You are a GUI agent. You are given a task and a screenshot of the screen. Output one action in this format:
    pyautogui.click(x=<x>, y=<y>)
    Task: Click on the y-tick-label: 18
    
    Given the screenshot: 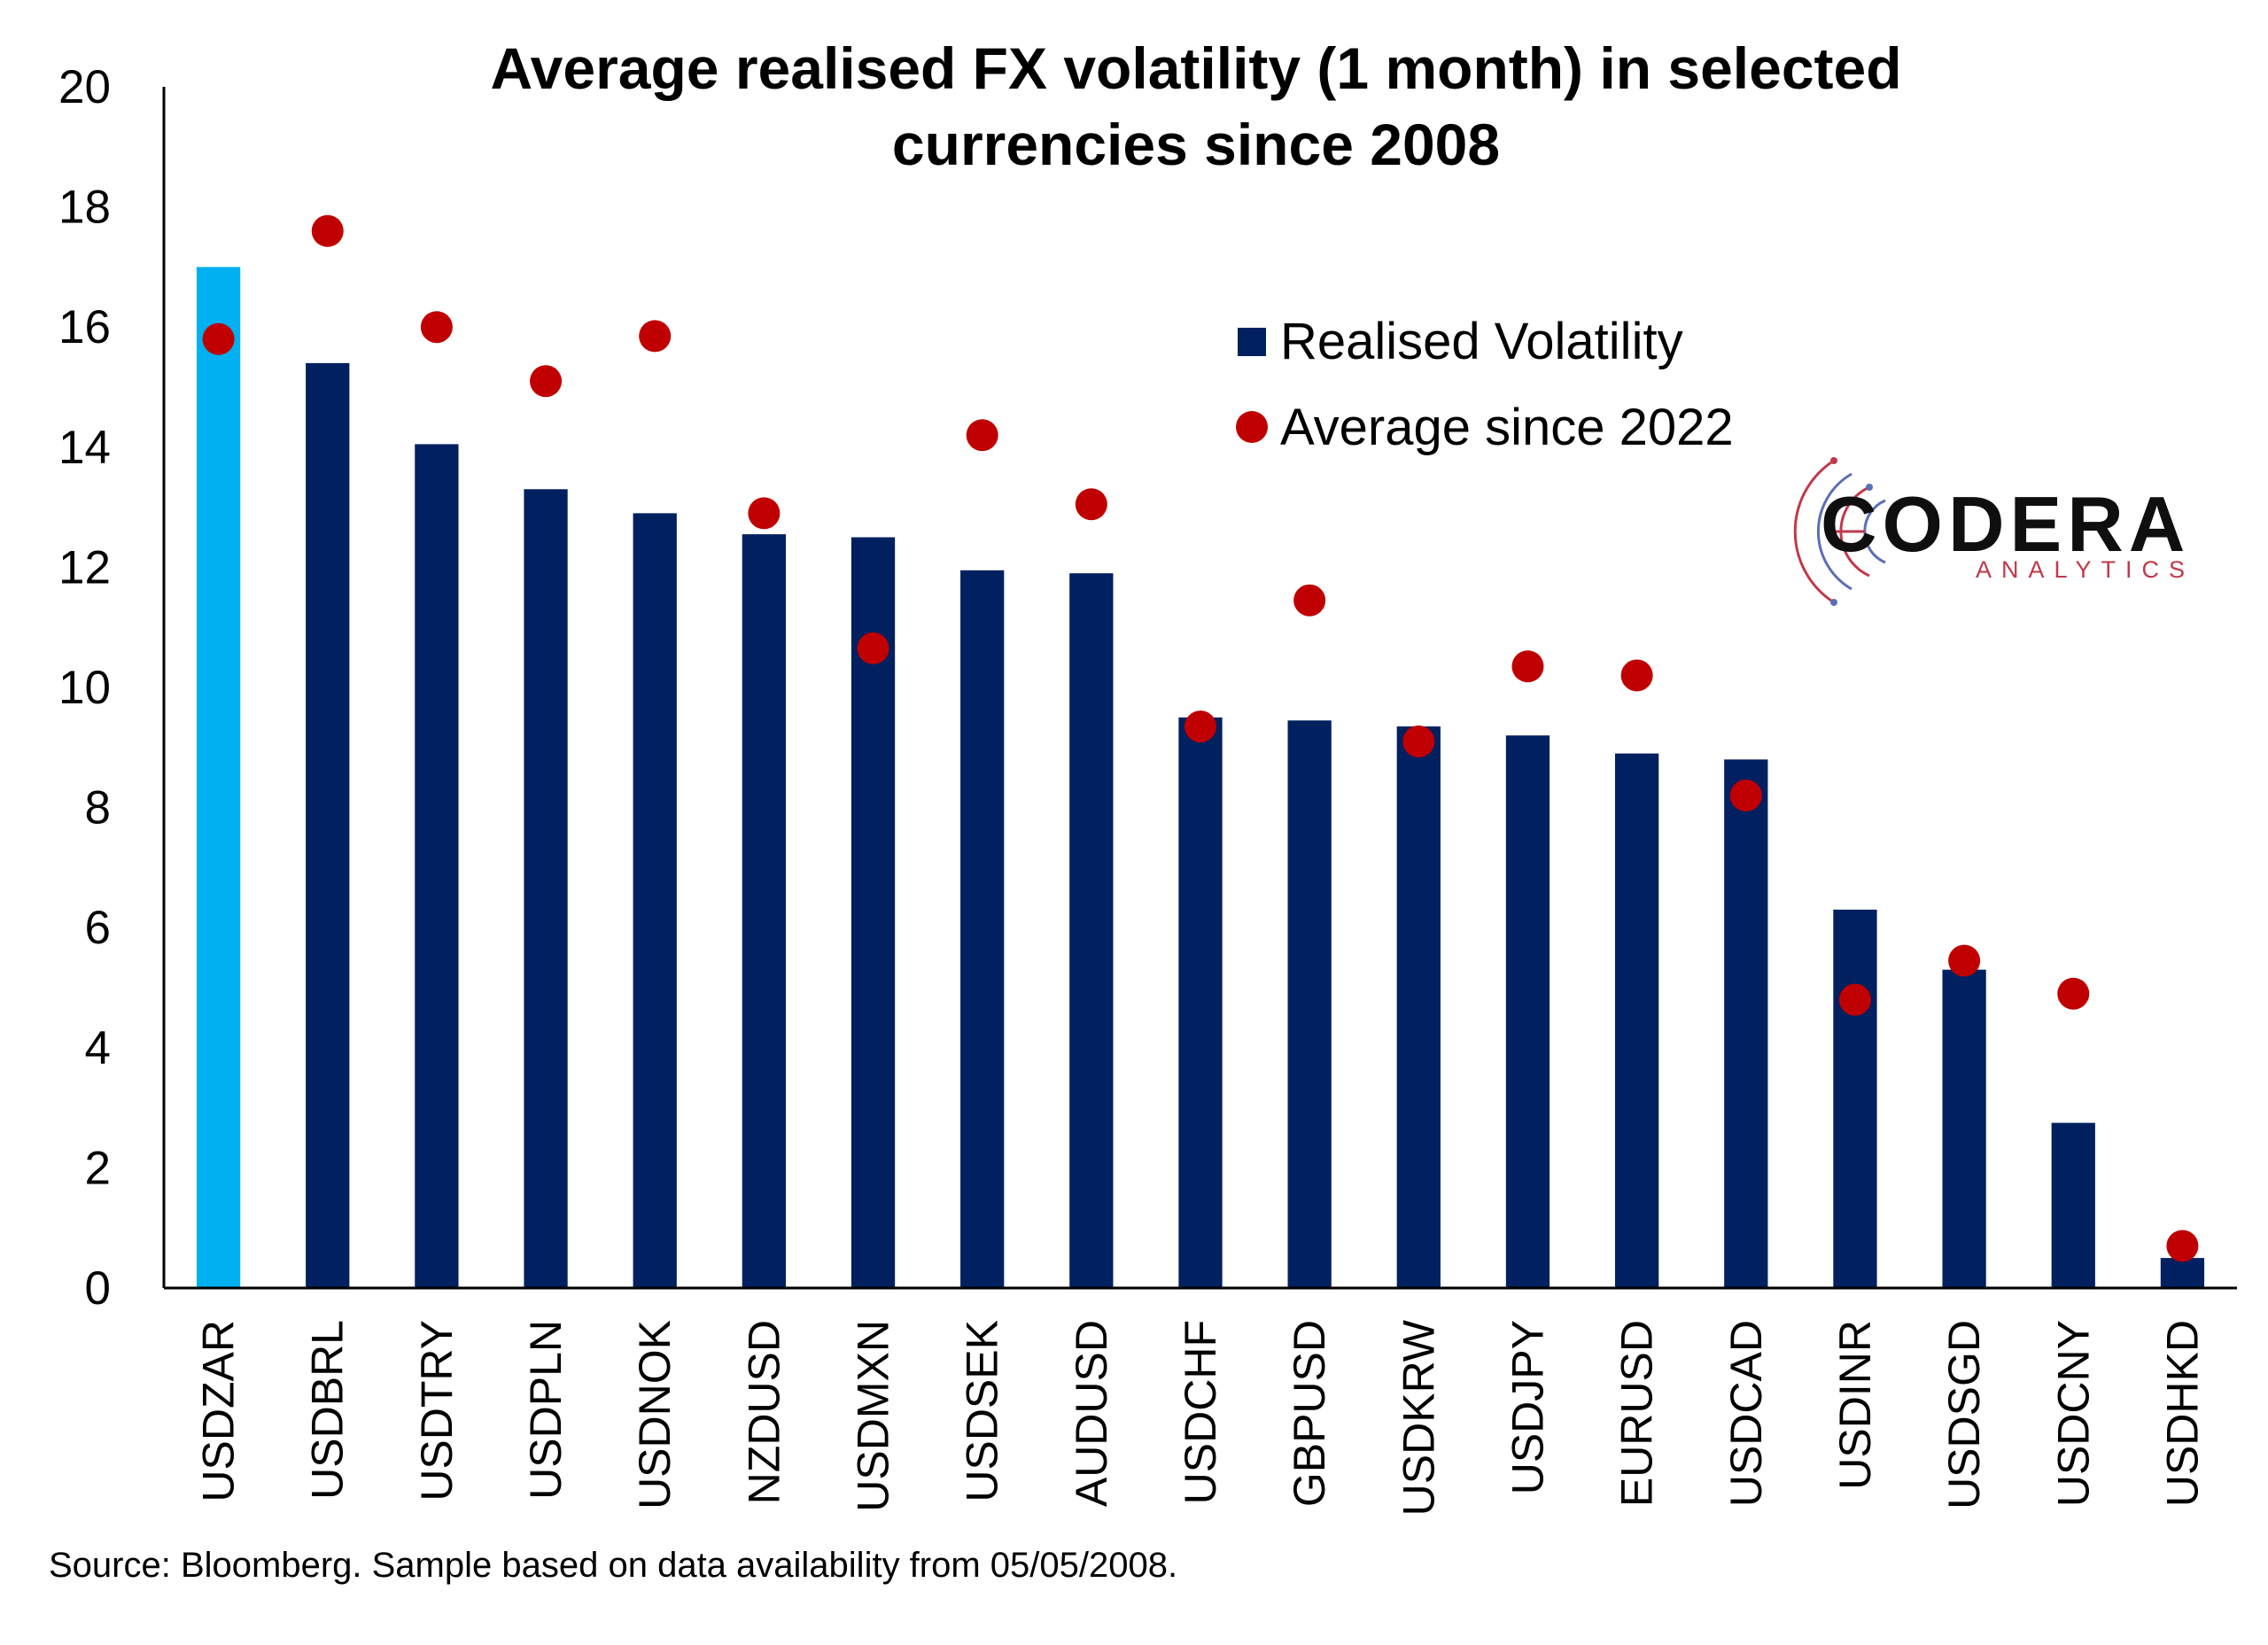 What is the action you would take?
    pyautogui.click(x=84, y=208)
    